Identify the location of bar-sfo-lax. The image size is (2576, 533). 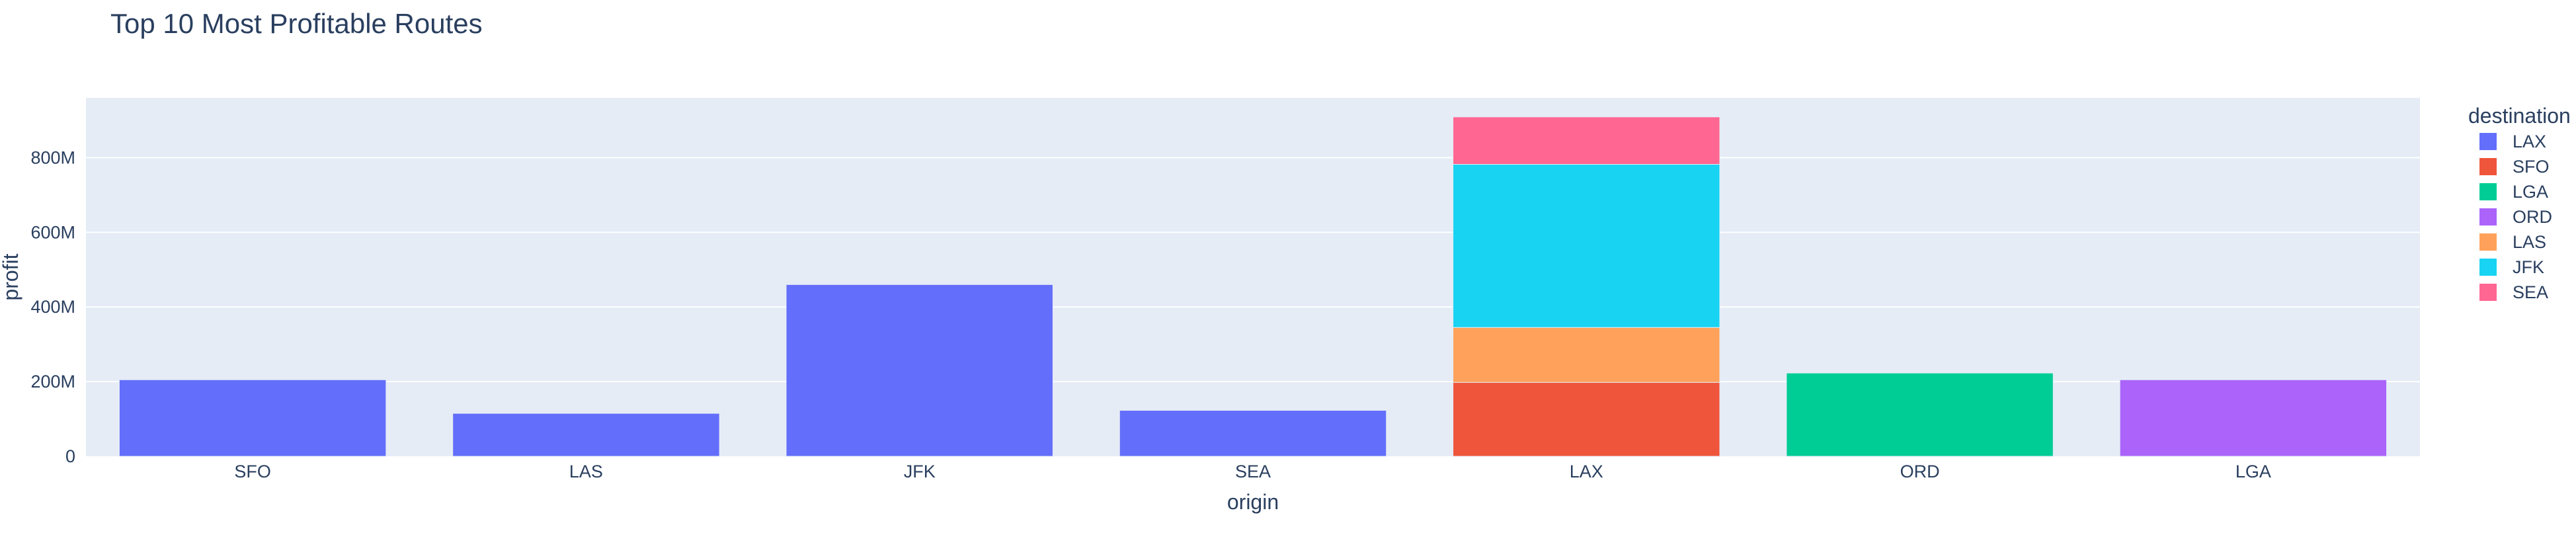
(253, 418).